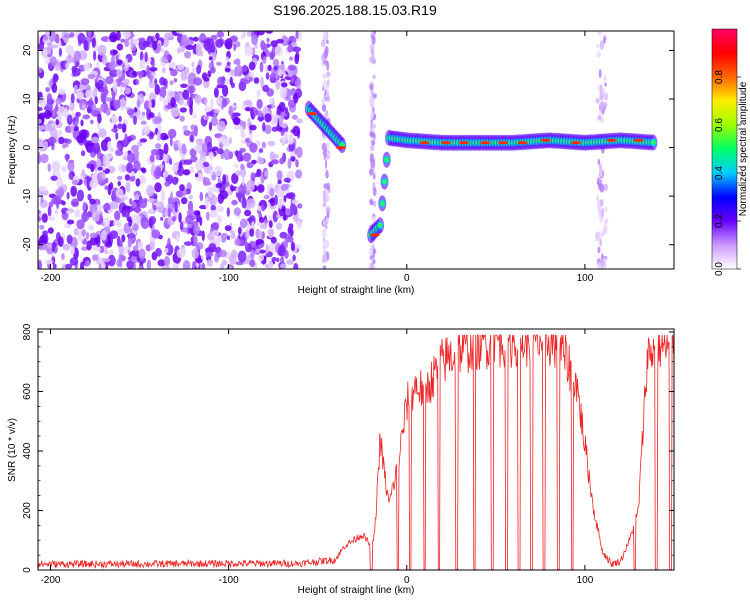 The image size is (750, 600). Describe the element at coordinates (424, 143) in the screenshot. I see `ridge-peak` at that location.